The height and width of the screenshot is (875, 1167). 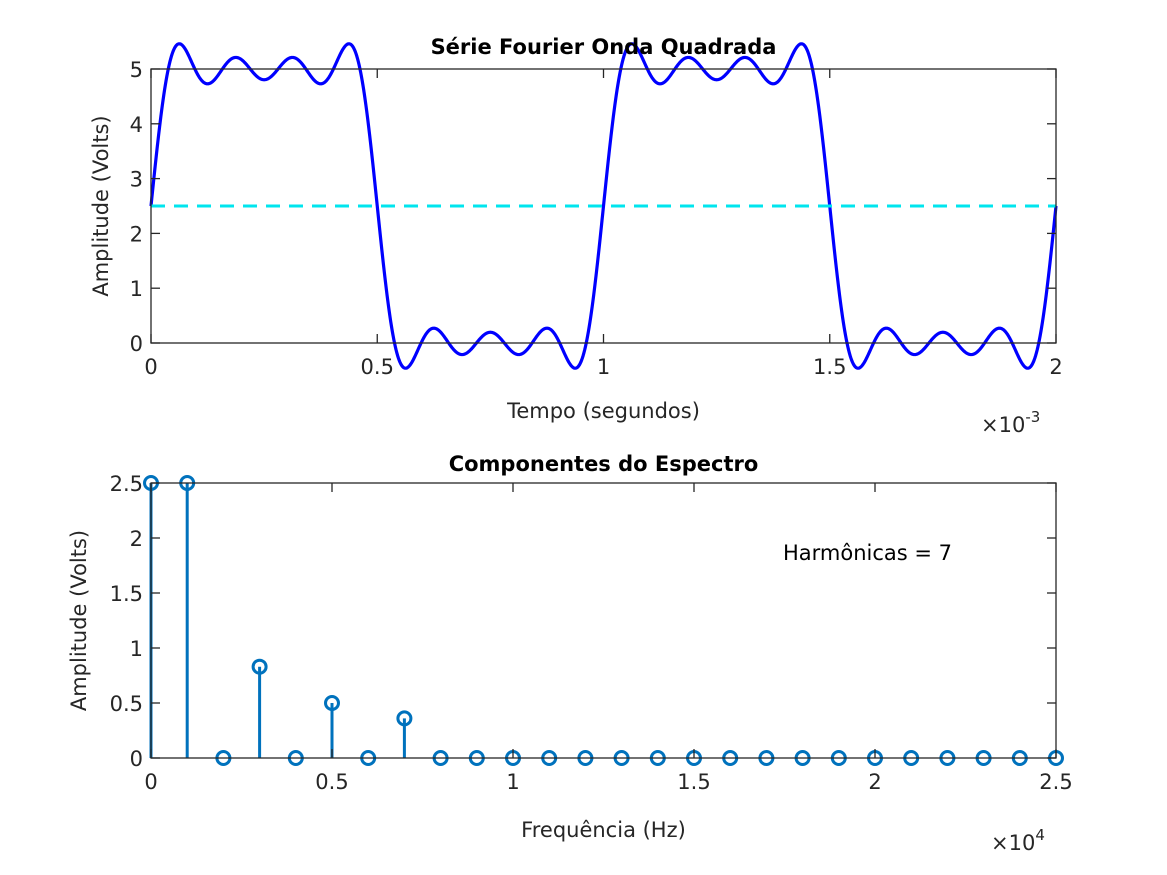 I want to click on y-tick-label: 0.5, so click(x=126, y=704).